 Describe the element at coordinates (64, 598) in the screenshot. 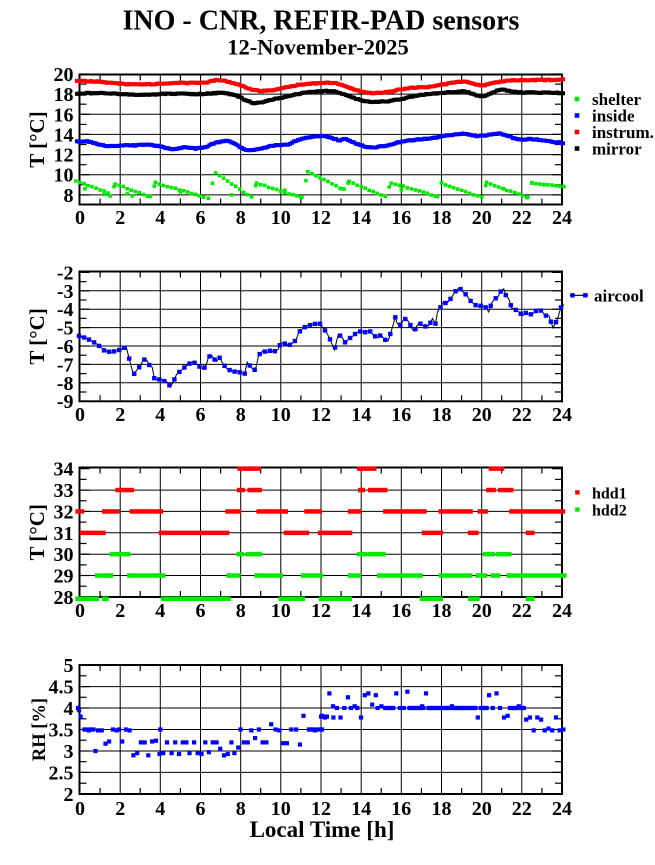

I see `svg-text: 28` at that location.